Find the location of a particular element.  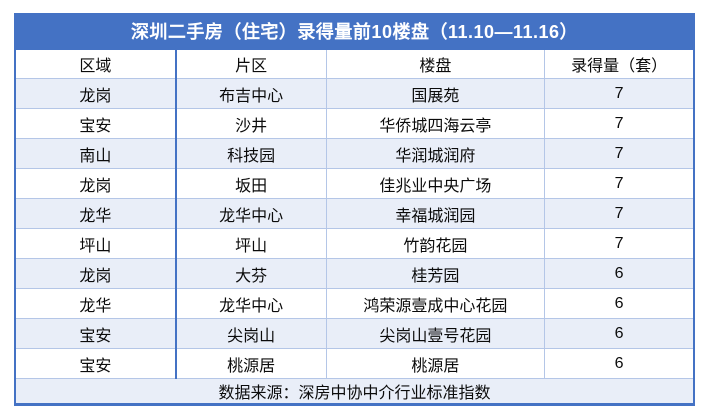

table-row: 宝安 桃源居 桃源居 6 is located at coordinates (354, 363).